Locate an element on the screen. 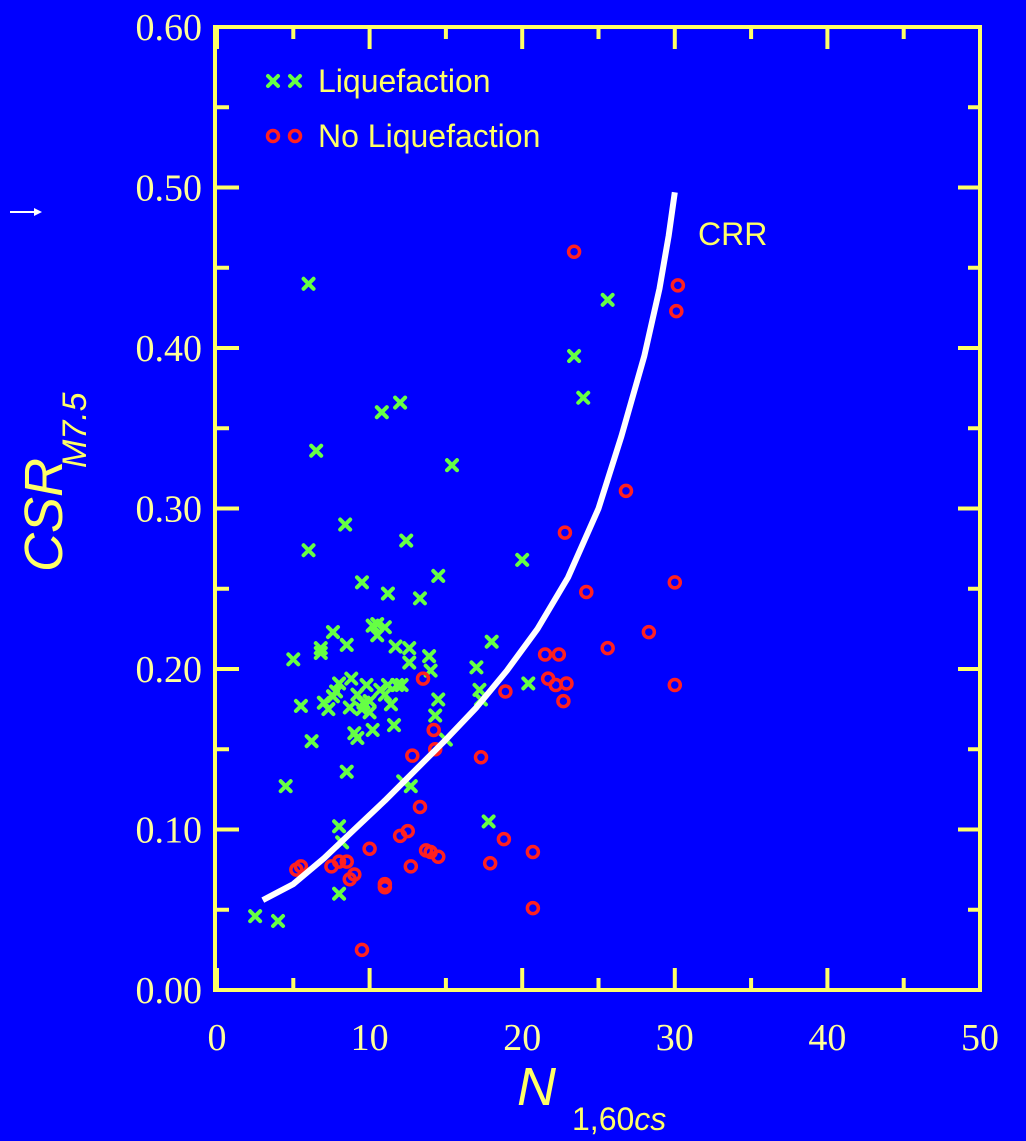  curve-label: CRR is located at coordinates (732, 234).